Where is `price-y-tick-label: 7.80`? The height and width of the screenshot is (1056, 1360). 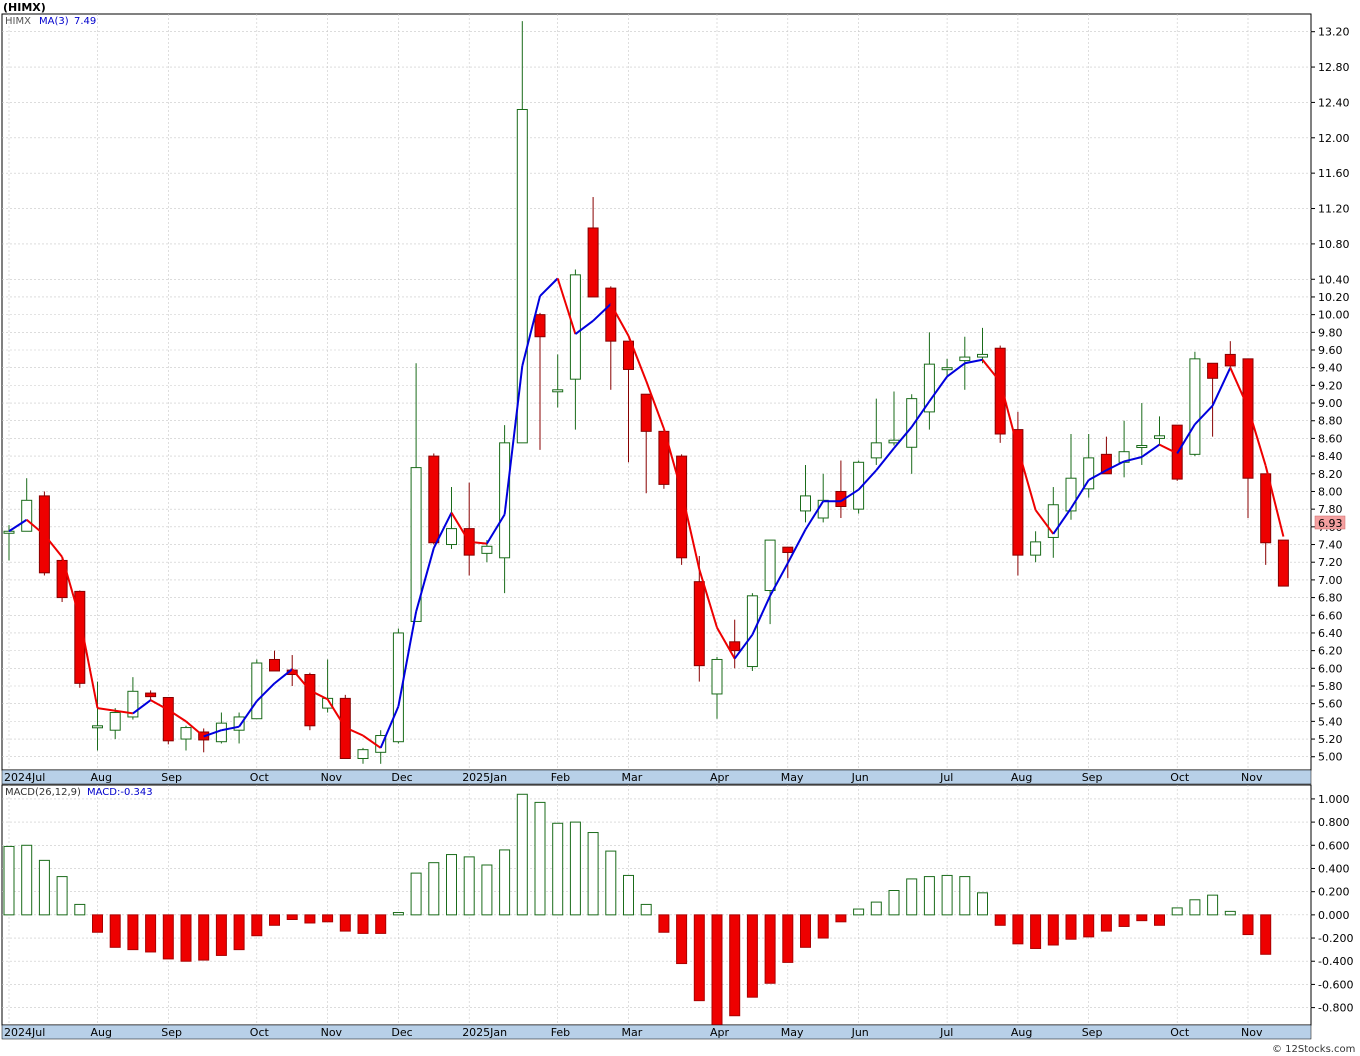
price-y-tick-label: 7.80 is located at coordinates (1330, 509).